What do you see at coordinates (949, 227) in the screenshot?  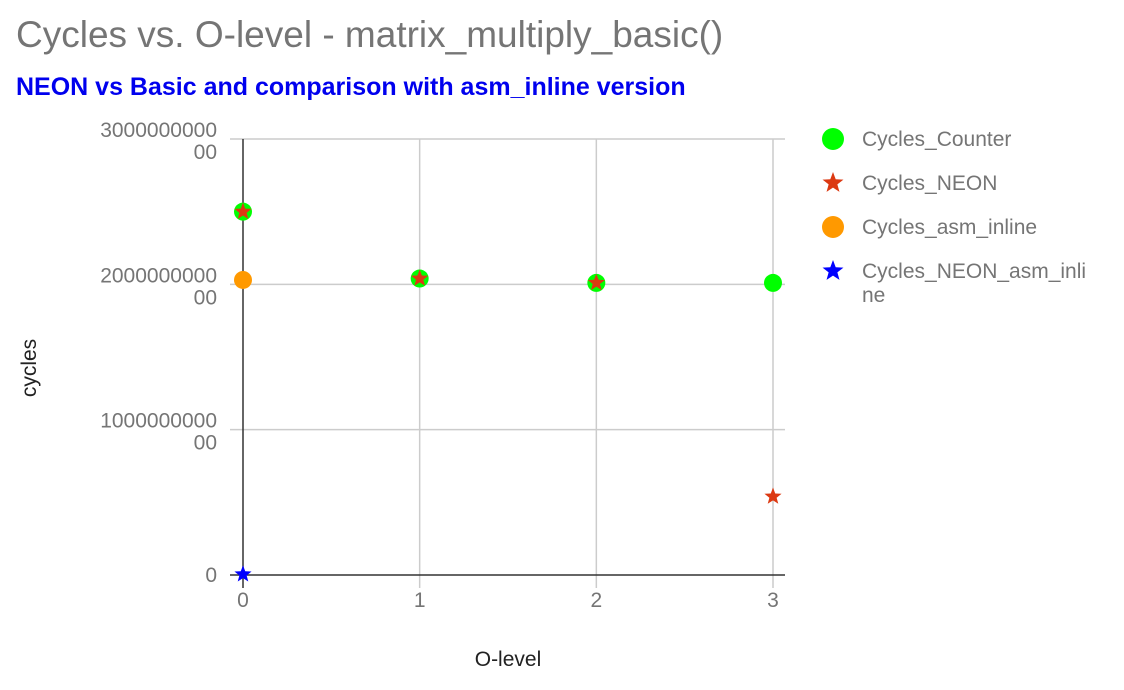 I see `legend-label: Cycles_asm_inline` at bounding box center [949, 227].